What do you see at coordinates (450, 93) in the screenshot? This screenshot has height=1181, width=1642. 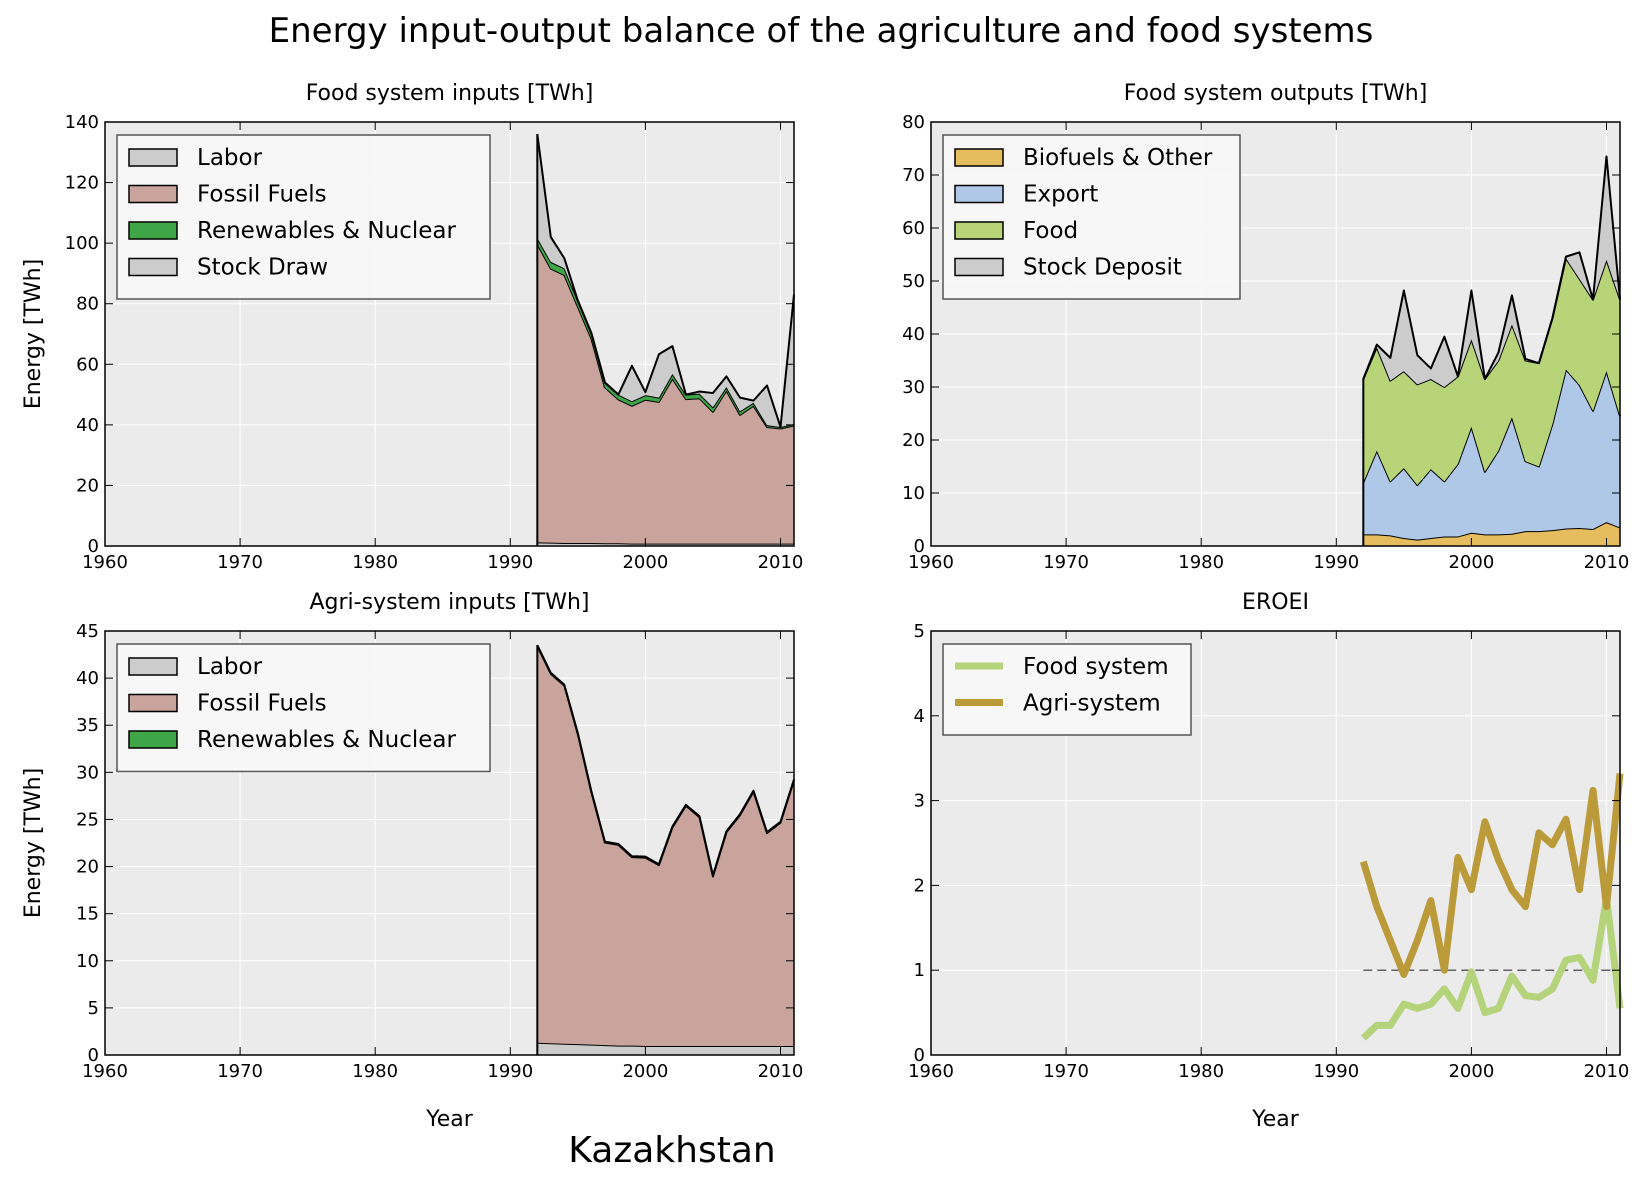 I see `panel-title: Food system inputs [TWh]` at bounding box center [450, 93].